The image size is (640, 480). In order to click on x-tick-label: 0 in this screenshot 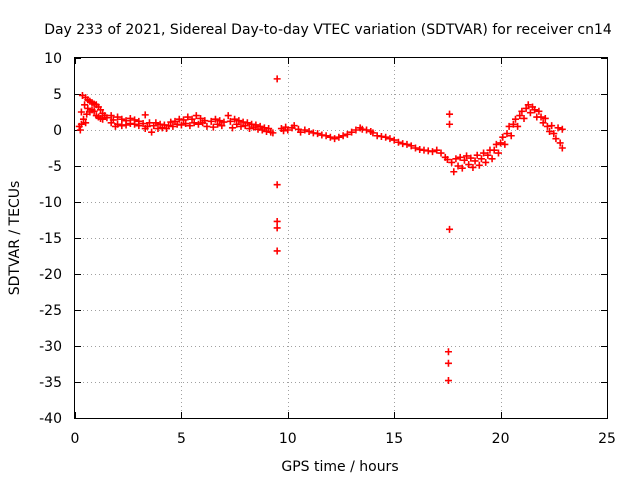, I will do `click(75, 439)`.